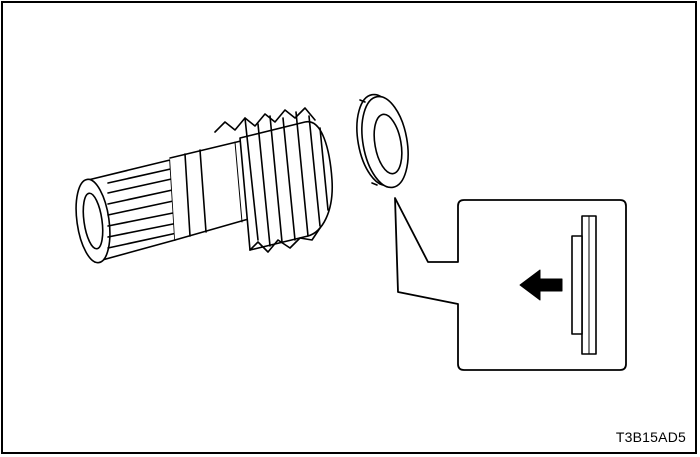 The image size is (700, 457). I want to click on figure-code-label: T3B15AD5, so click(650, 437).